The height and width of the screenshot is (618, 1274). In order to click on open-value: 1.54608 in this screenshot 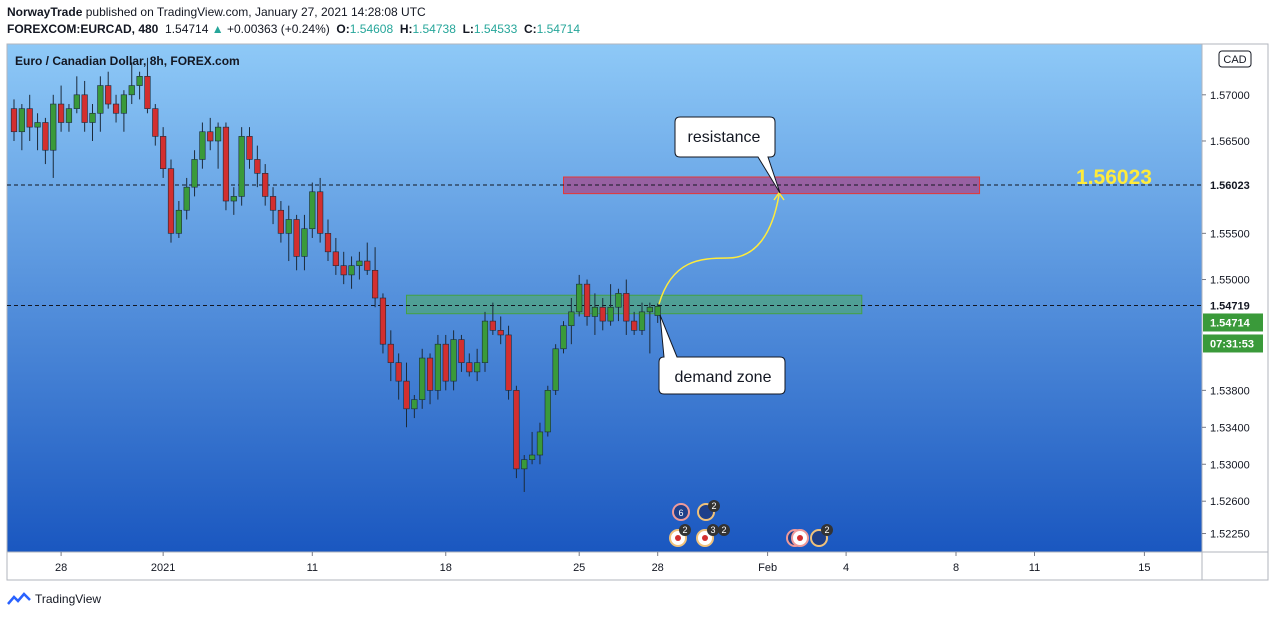, I will do `click(371, 29)`.